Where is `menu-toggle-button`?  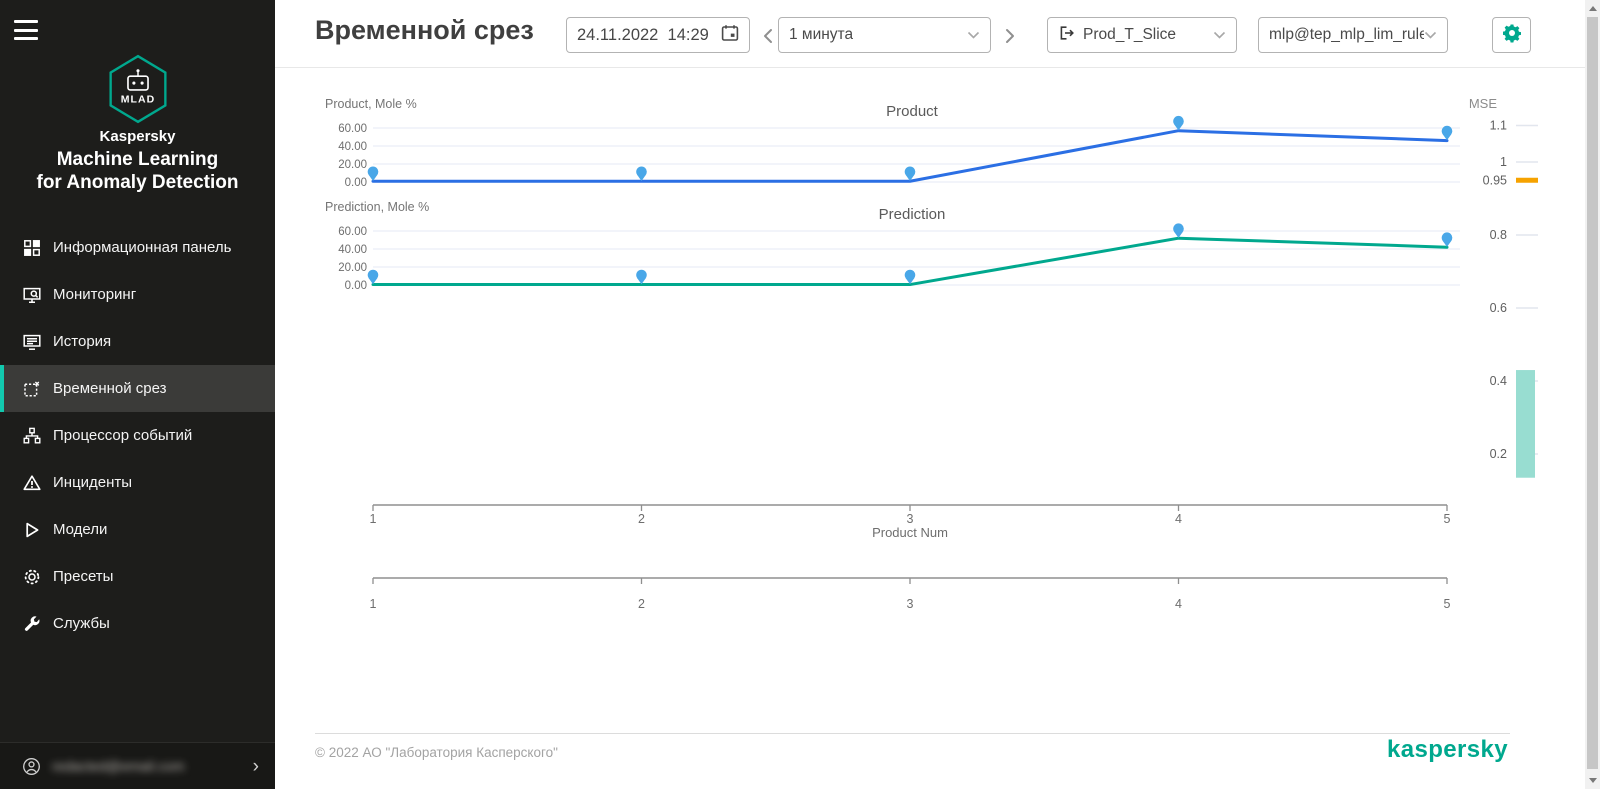
menu-toggle-button is located at coordinates (26, 30).